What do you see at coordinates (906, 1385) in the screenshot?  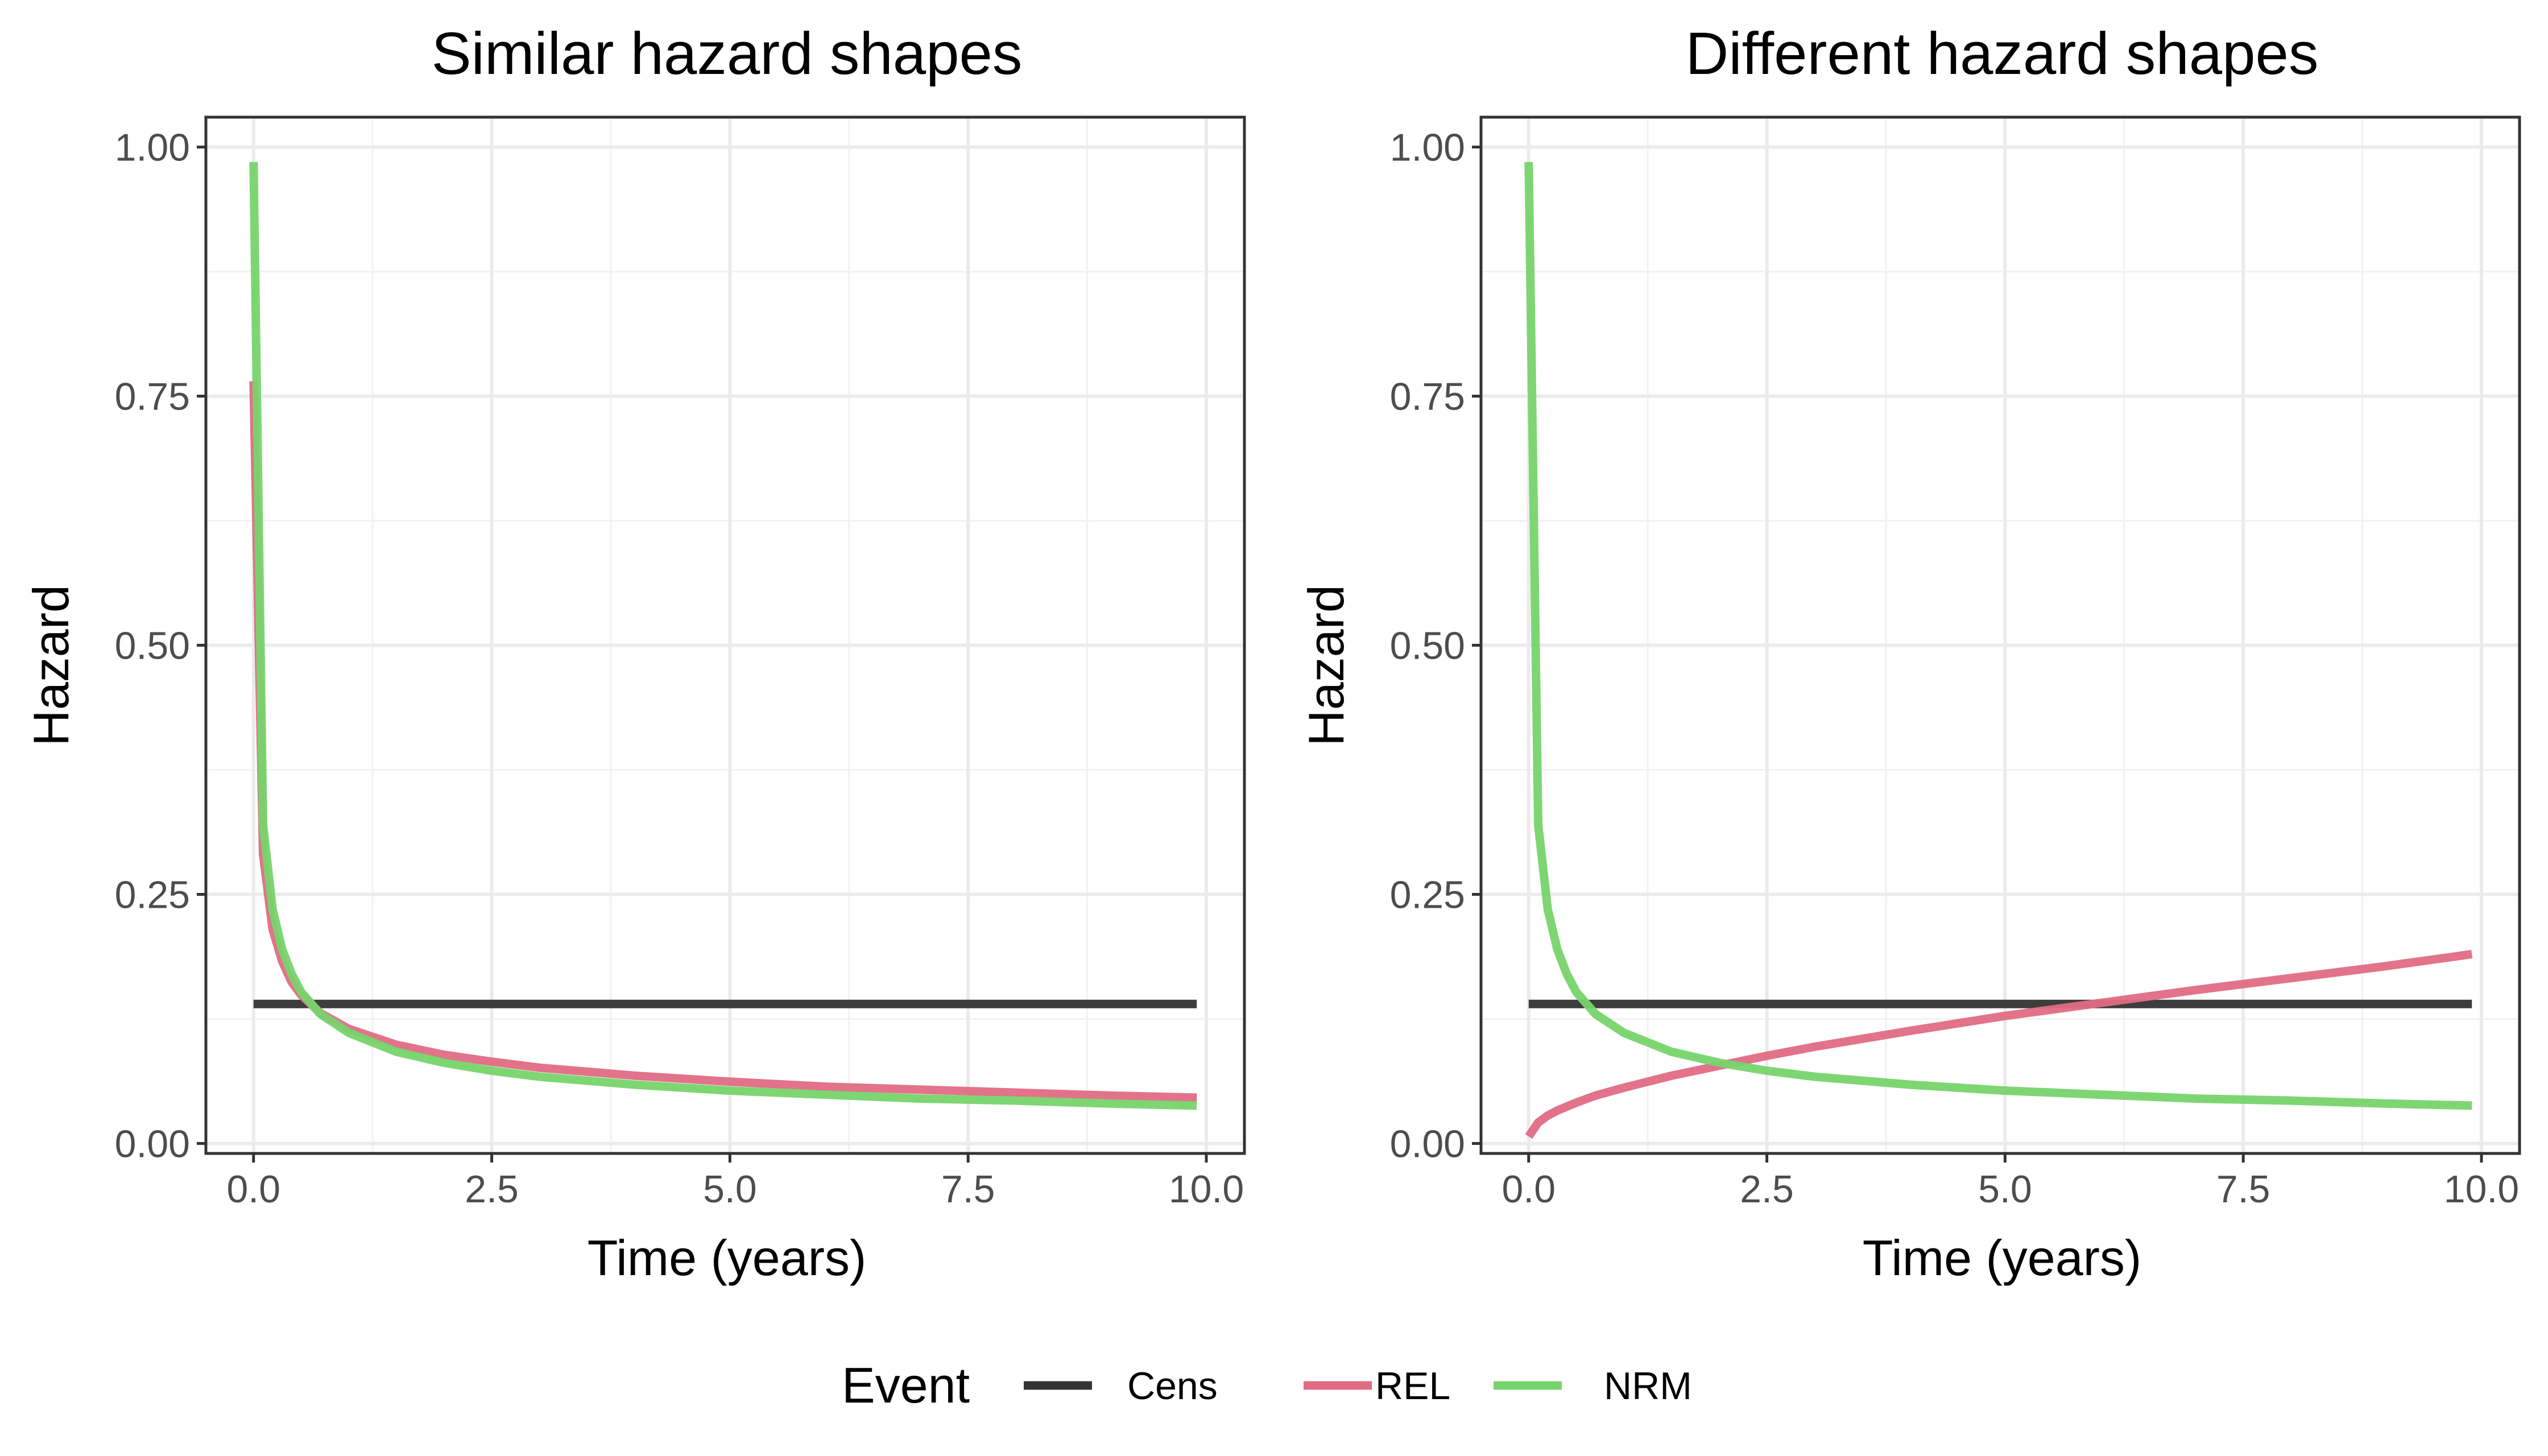 I see `legend-title: Event` at bounding box center [906, 1385].